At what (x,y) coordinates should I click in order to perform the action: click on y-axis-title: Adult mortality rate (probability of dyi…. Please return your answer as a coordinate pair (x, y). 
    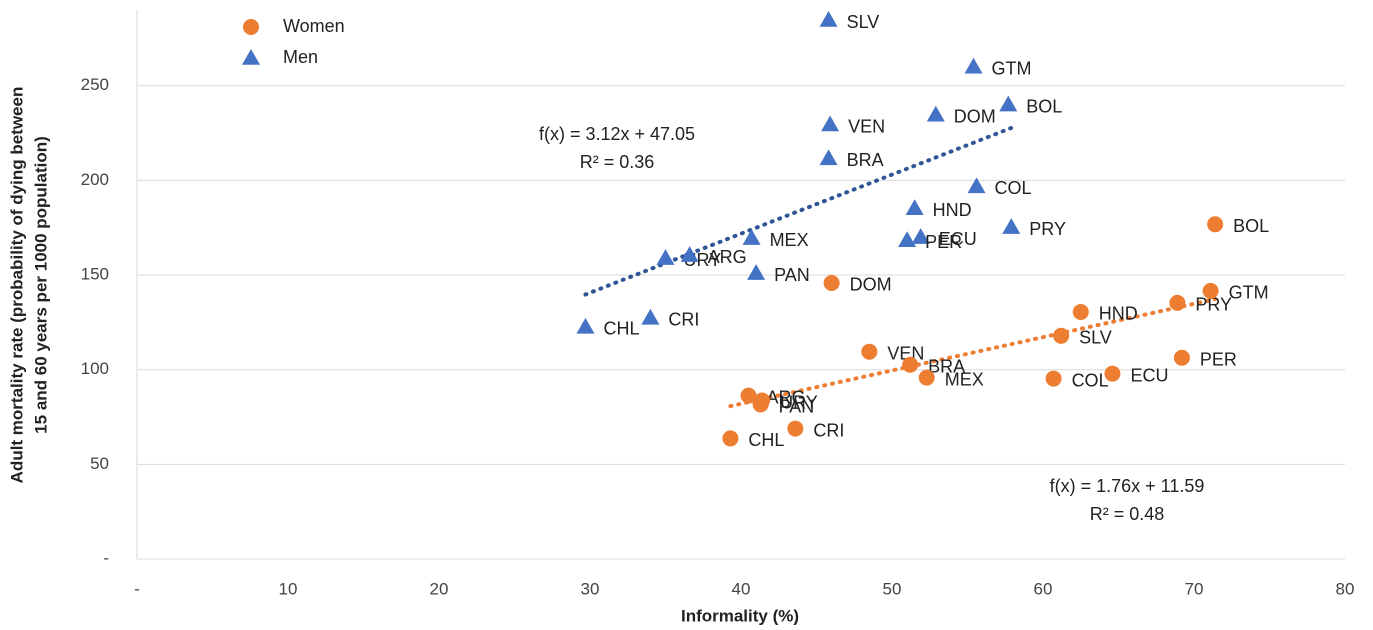
    Looking at the image, I should click on (28, 285).